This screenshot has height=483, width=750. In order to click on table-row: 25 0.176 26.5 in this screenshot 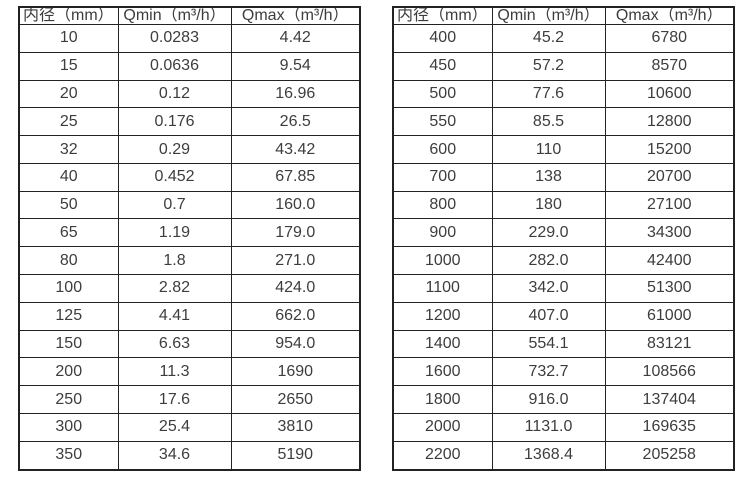, I will do `click(189, 122)`.